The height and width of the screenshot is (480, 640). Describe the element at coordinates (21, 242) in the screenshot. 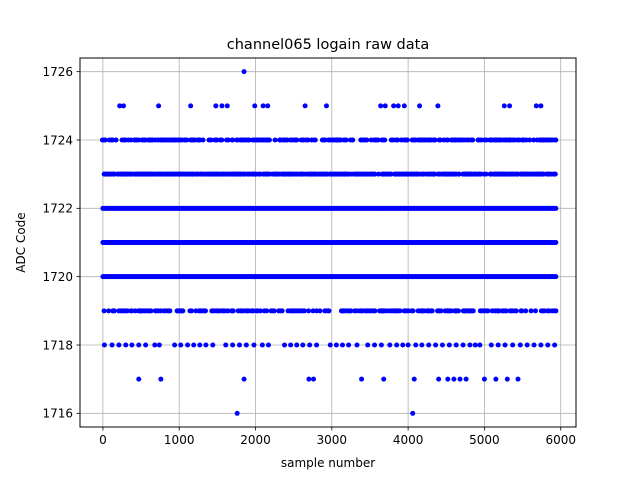

I see `y-axis-label: ADC Code` at that location.